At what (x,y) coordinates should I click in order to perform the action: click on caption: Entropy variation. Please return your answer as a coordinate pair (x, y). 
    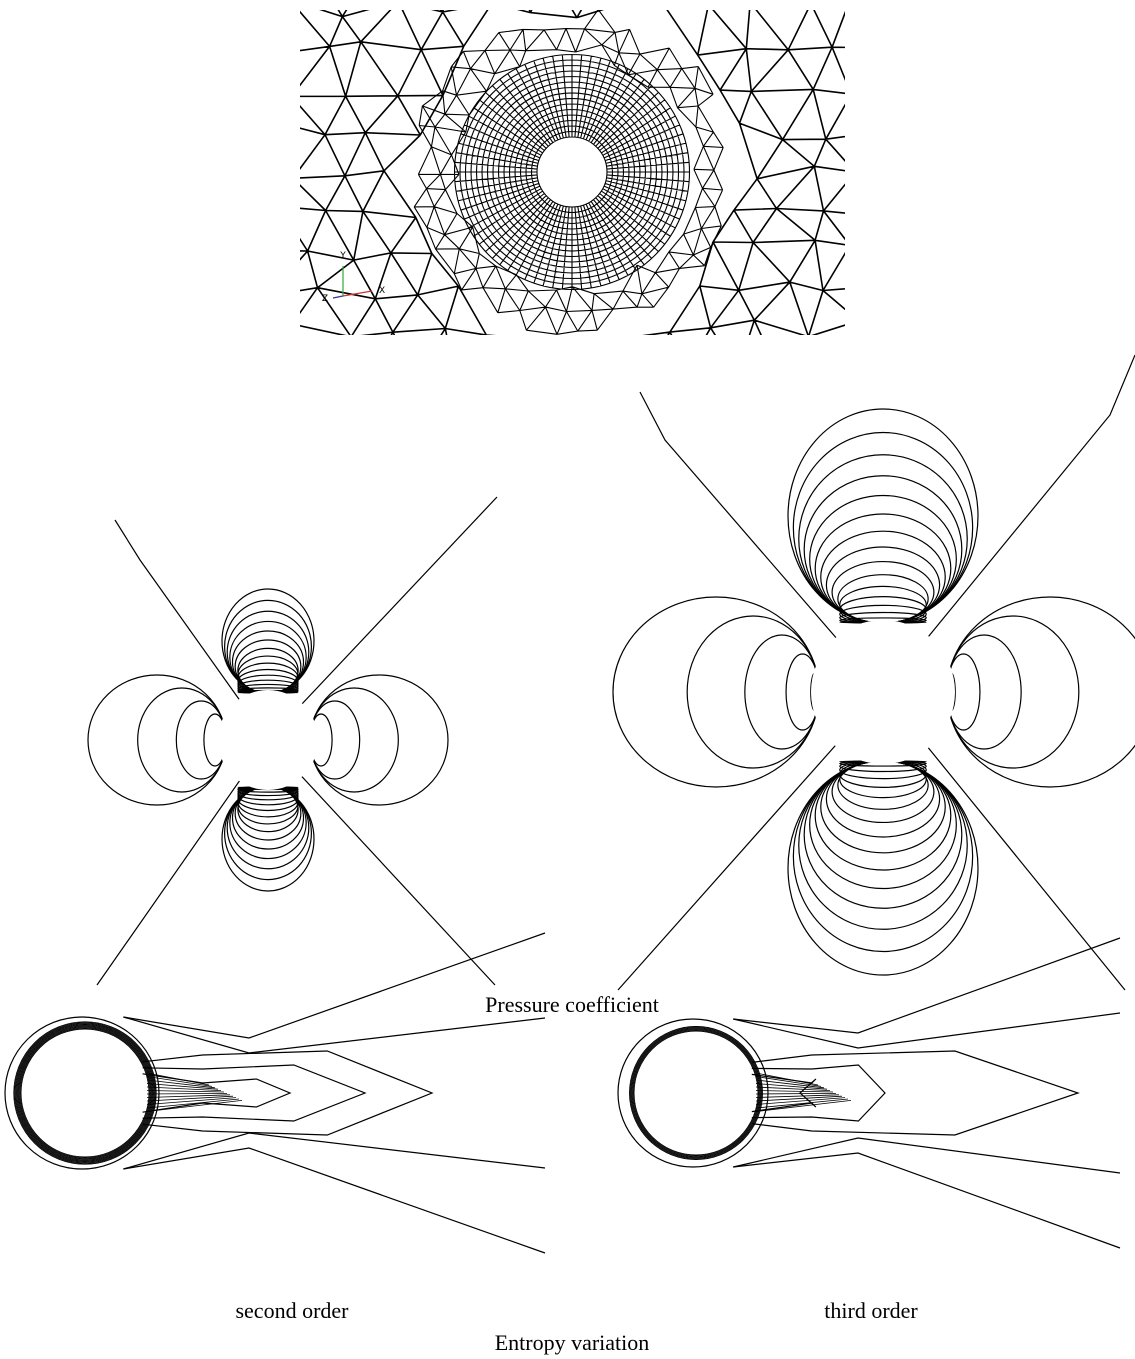
    Looking at the image, I should click on (572, 1342).